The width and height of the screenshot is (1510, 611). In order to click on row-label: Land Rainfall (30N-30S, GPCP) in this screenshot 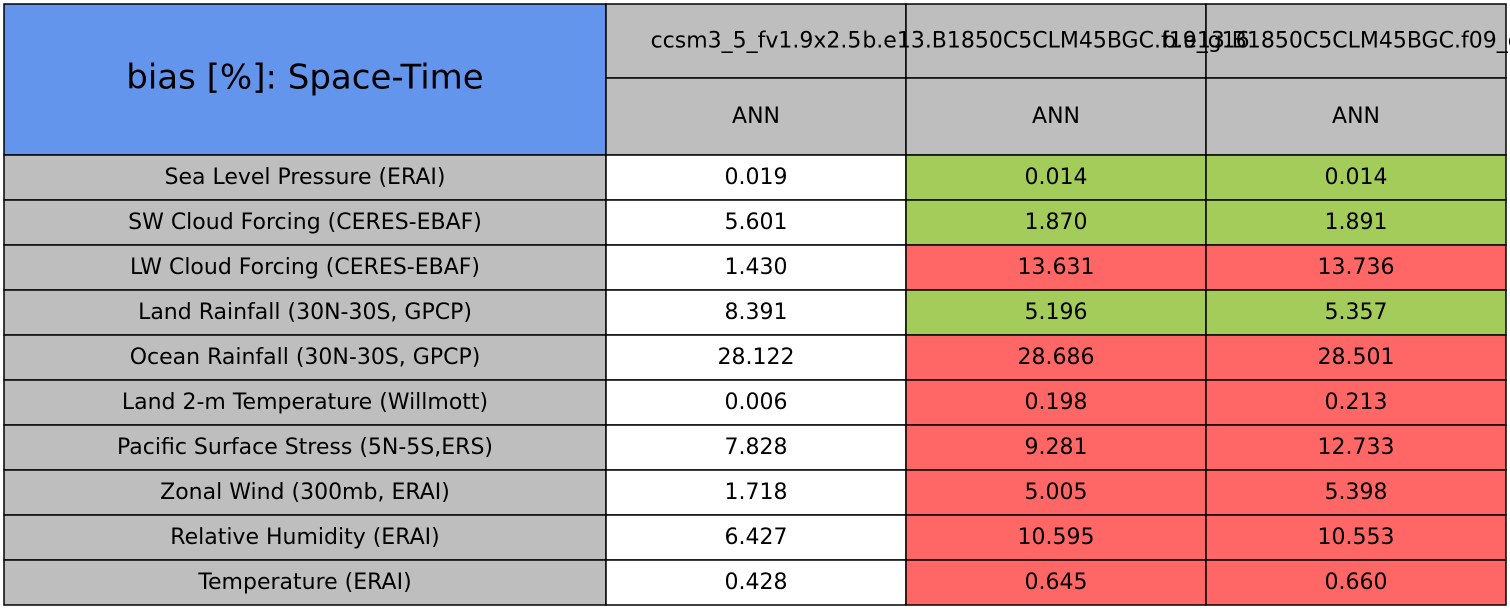, I will do `click(305, 312)`.